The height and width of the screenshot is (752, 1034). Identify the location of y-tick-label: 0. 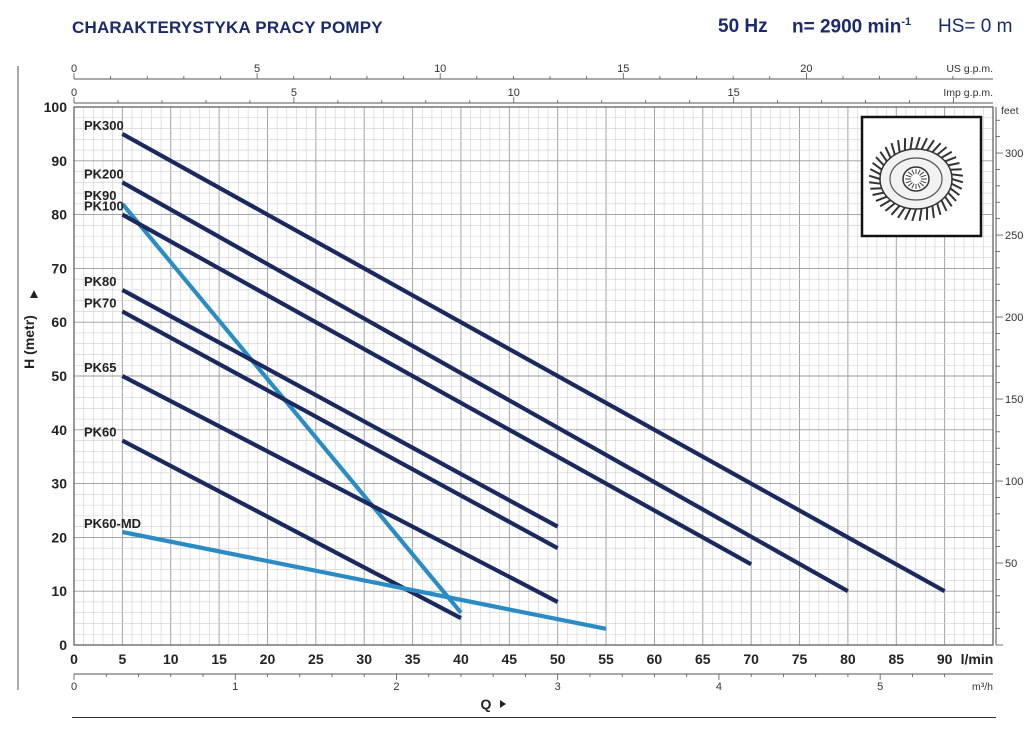
(63, 645).